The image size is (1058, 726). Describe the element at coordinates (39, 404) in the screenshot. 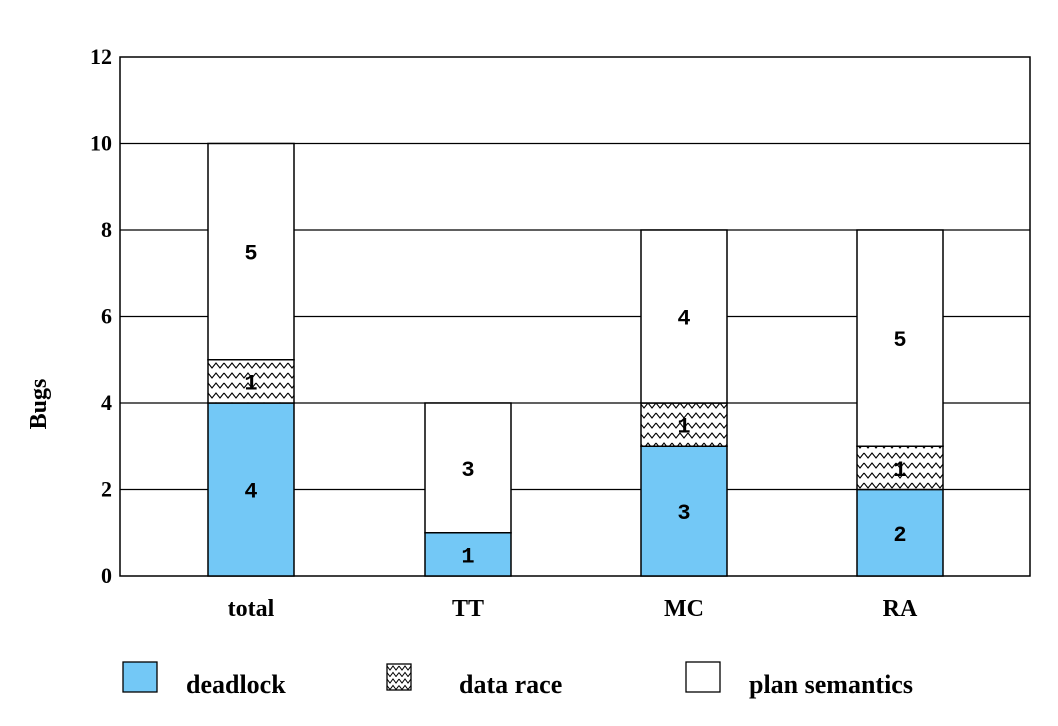

I see `y-axis-label: Bugs` at that location.